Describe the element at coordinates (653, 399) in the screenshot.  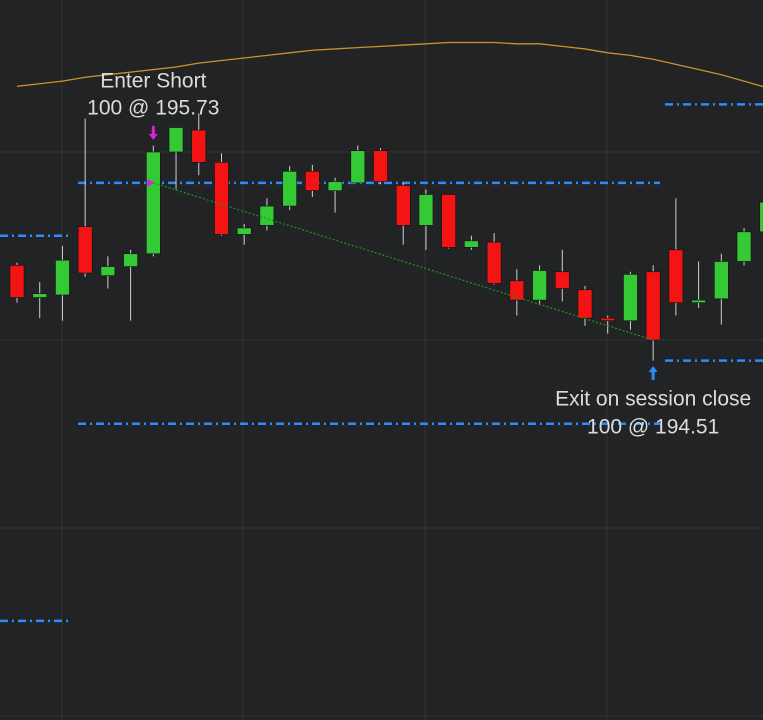
I see `exit-label: Exit on session close` at that location.